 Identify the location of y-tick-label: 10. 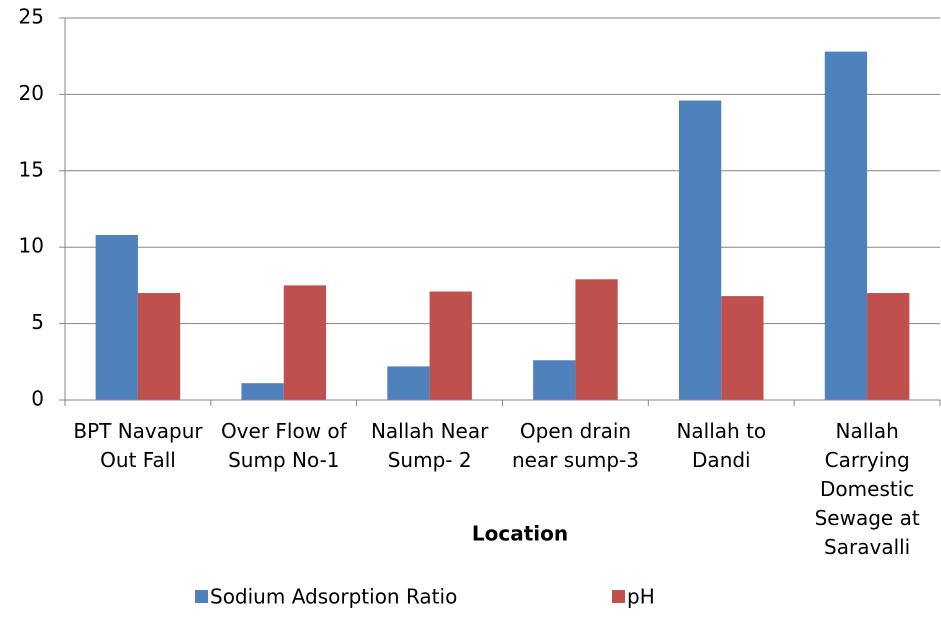
(31, 246).